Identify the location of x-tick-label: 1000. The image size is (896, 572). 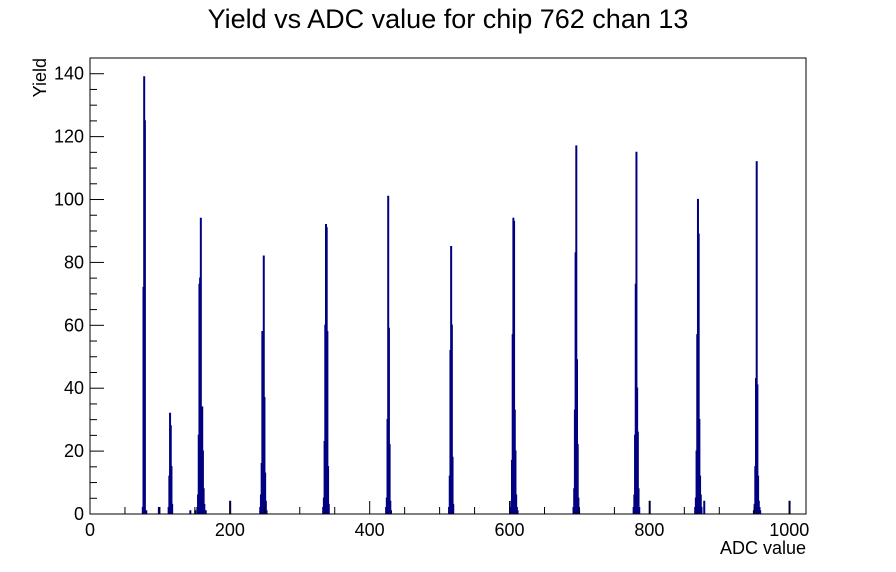
(789, 530).